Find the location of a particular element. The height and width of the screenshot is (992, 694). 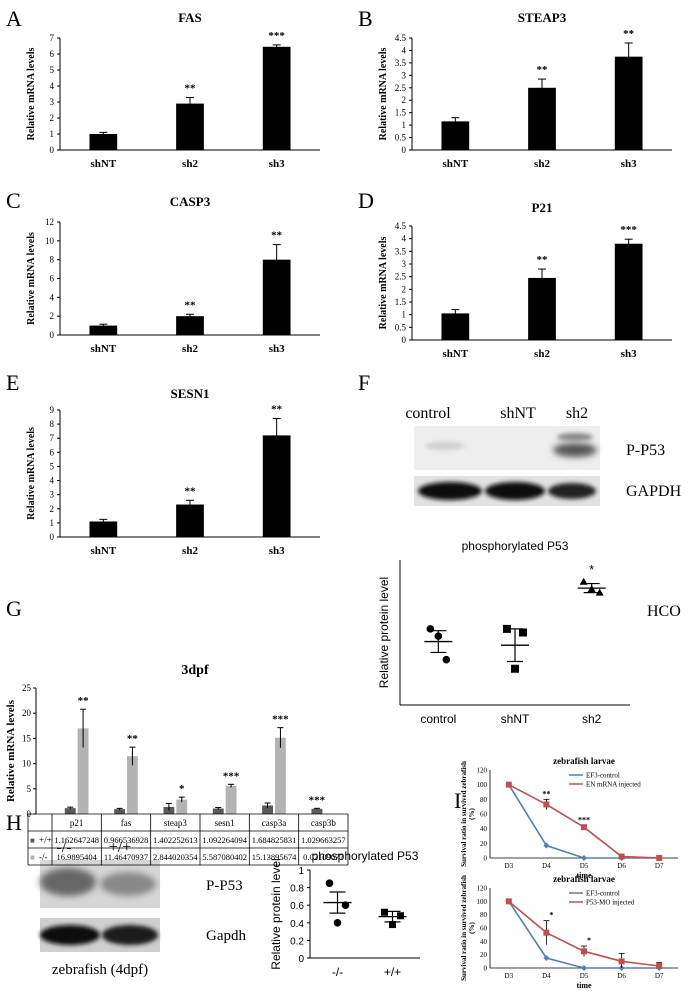

chart-i2-ytick-label: 60 is located at coordinates (484, 929).